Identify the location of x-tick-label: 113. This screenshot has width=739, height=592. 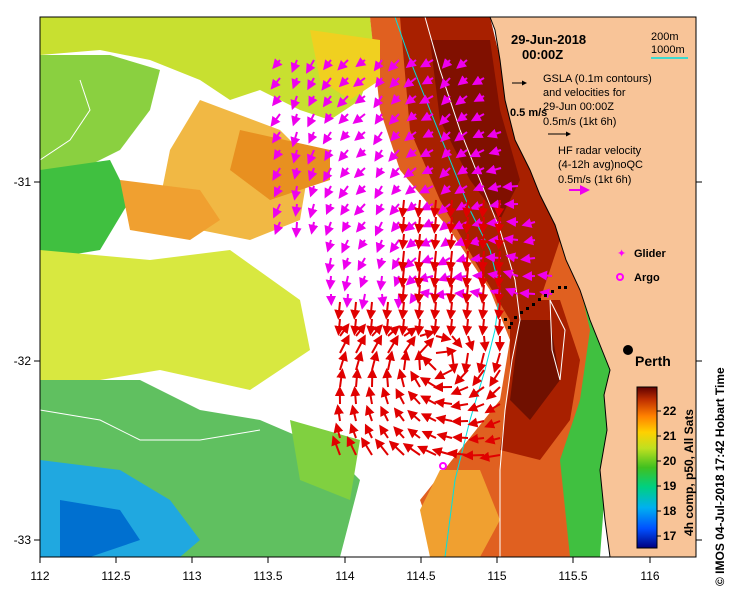
(191, 576).